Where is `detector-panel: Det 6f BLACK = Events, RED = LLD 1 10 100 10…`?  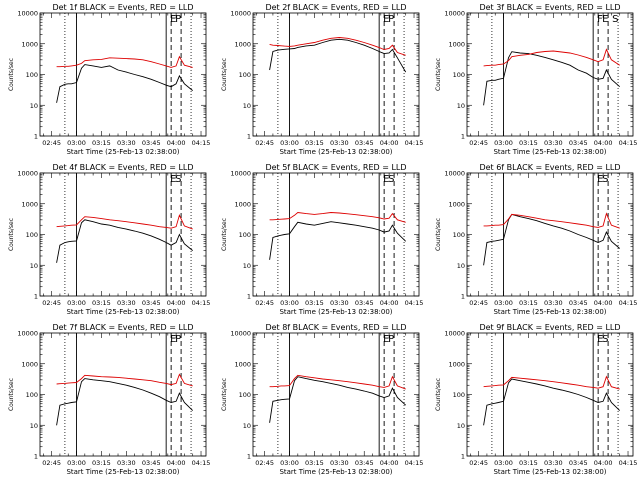
detector-panel: Det 6f BLACK = Events, RED = LLD 1 10 100 10… is located at coordinates (536, 239).